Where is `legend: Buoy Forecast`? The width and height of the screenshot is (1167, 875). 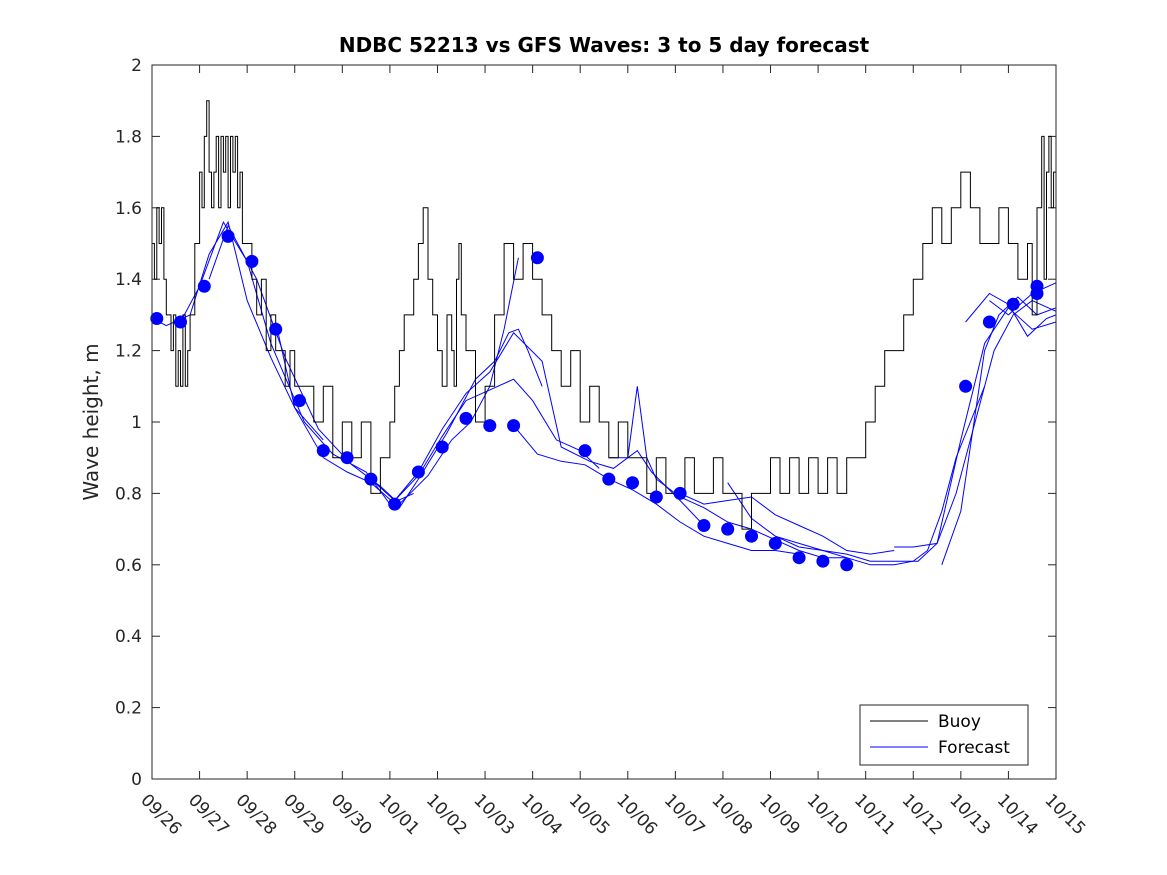
legend: Buoy Forecast is located at coordinates (944, 735).